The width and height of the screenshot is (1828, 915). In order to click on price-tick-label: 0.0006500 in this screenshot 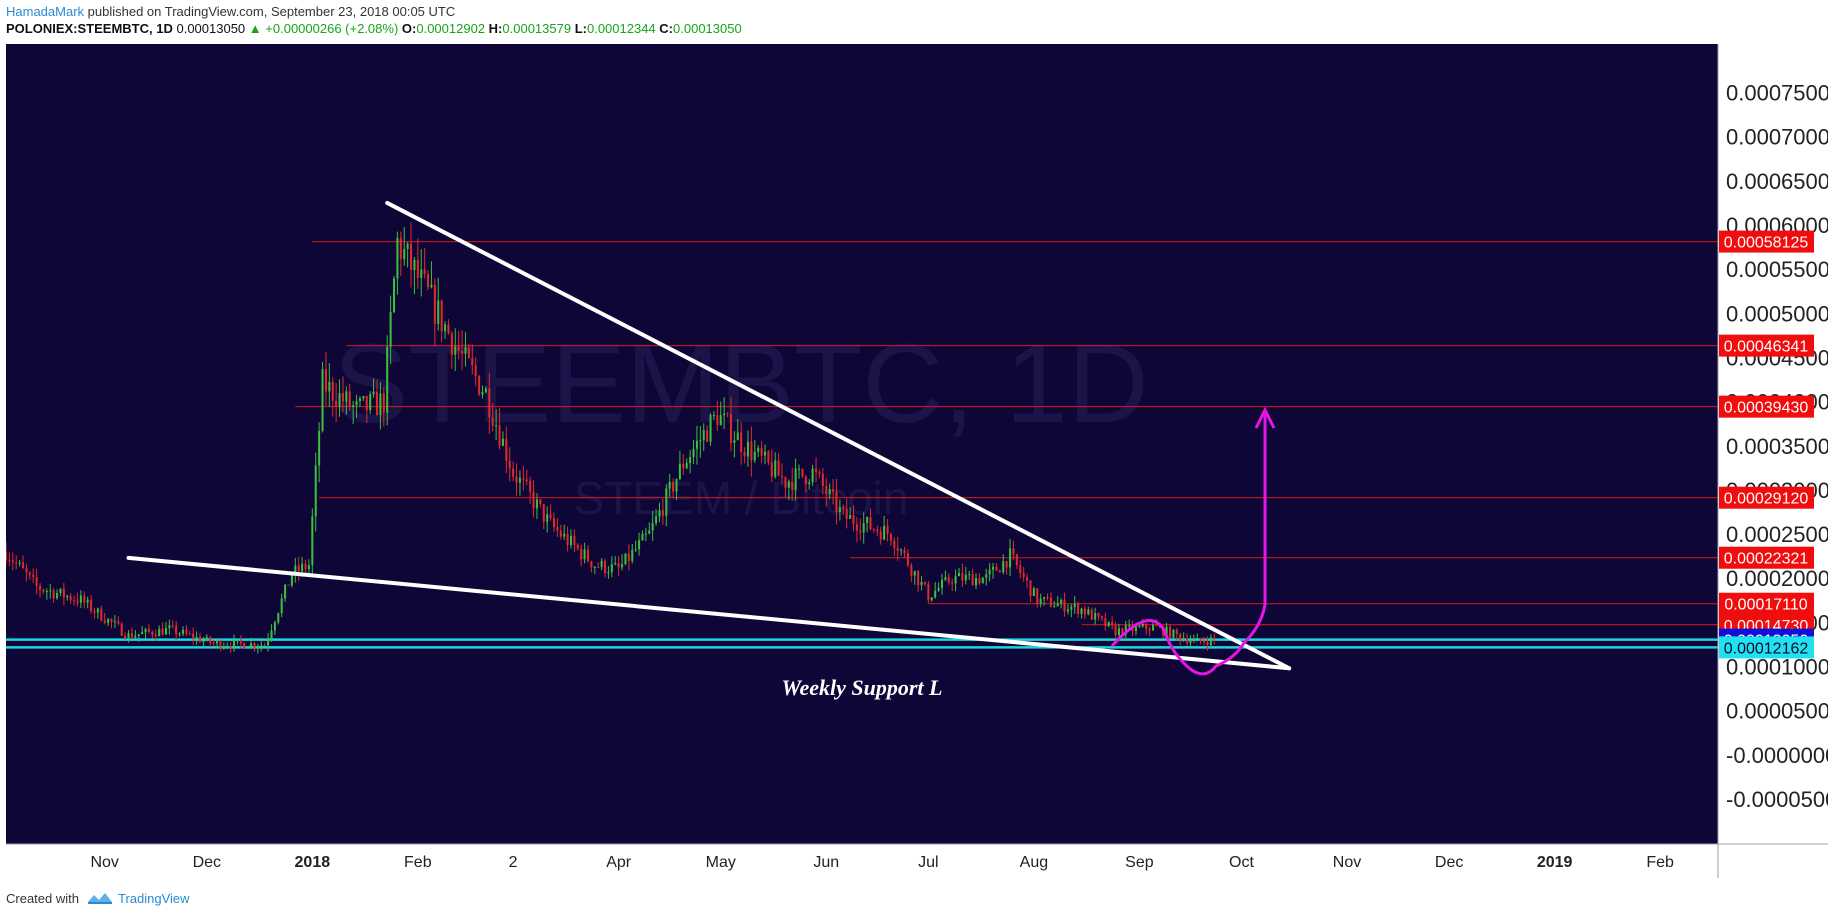, I will do `click(1777, 181)`.